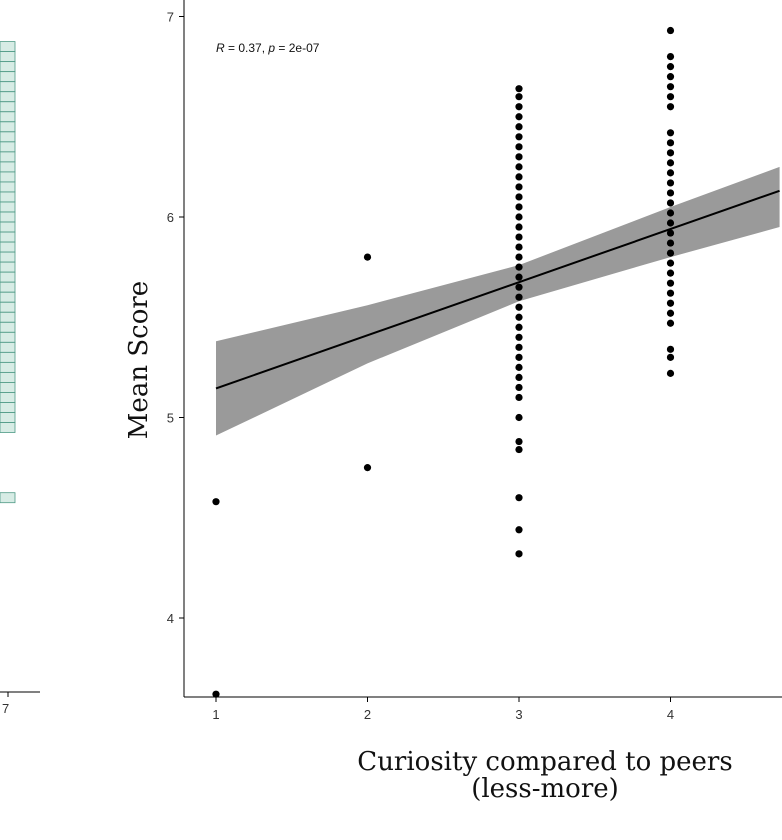  What do you see at coordinates (5, 708) in the screenshot?
I see `left-x-tick-label: 7` at bounding box center [5, 708].